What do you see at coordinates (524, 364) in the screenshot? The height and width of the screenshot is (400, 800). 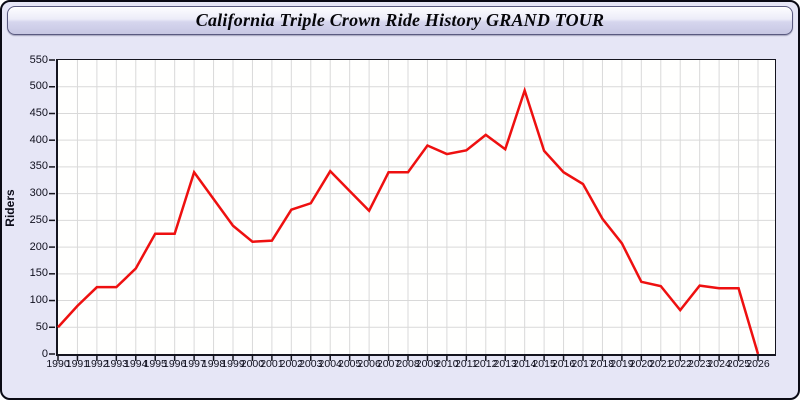 I see `x-tick-label: 2014` at bounding box center [524, 364].